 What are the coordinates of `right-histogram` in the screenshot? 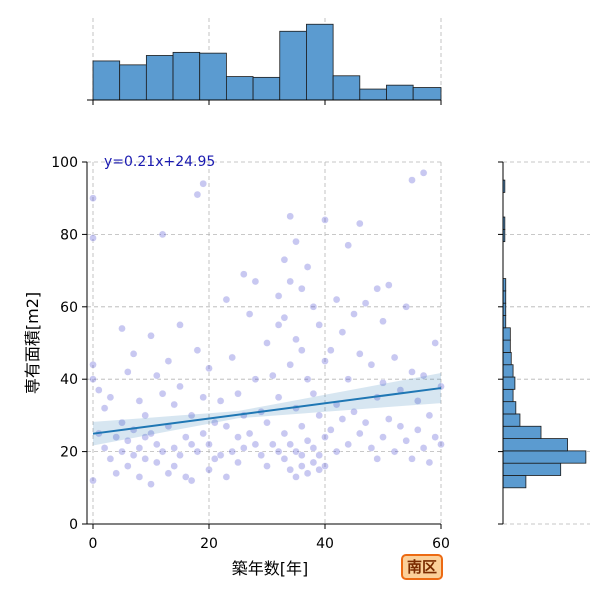 It's located at (544, 343).